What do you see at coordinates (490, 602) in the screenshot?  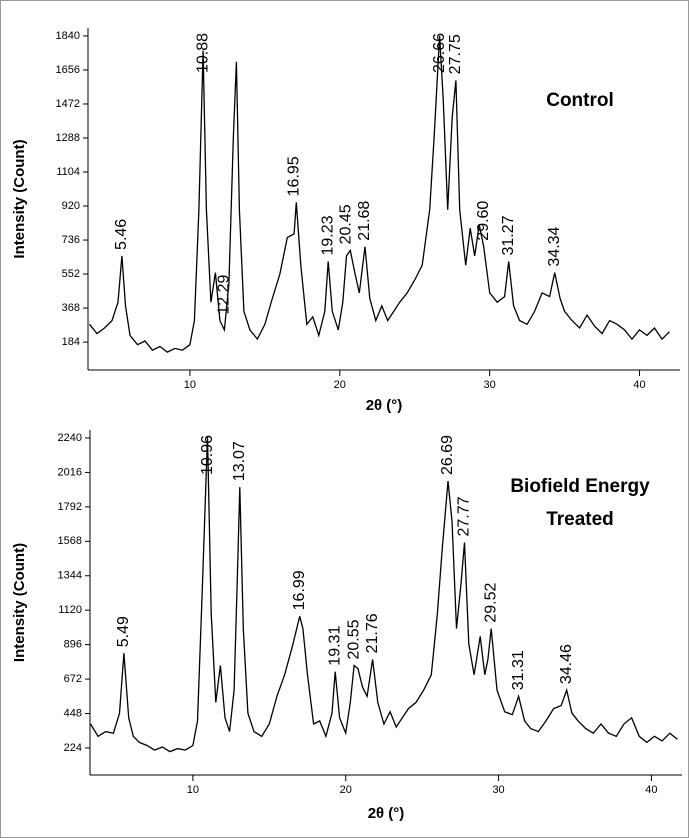 I see `peak-label: 29.52` at bounding box center [490, 602].